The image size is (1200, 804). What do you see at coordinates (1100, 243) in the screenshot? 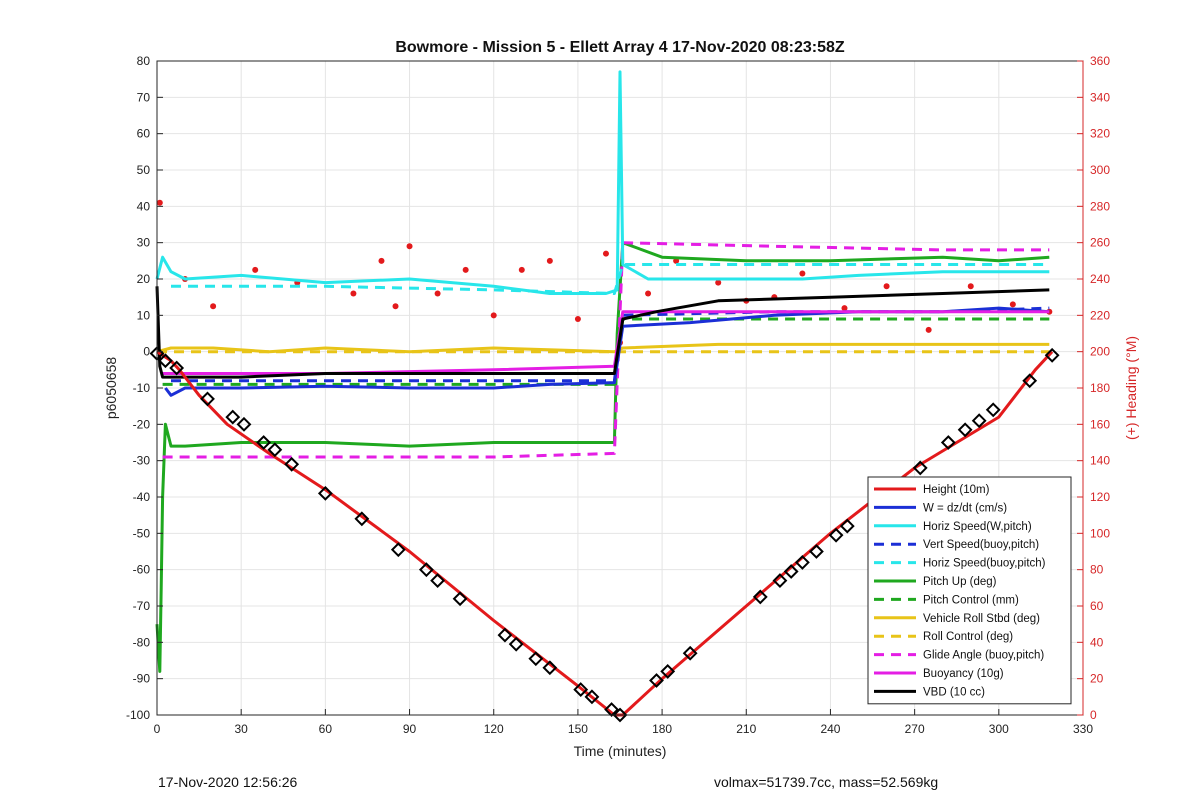
I see `y2-tick-label: 260` at bounding box center [1100, 243].